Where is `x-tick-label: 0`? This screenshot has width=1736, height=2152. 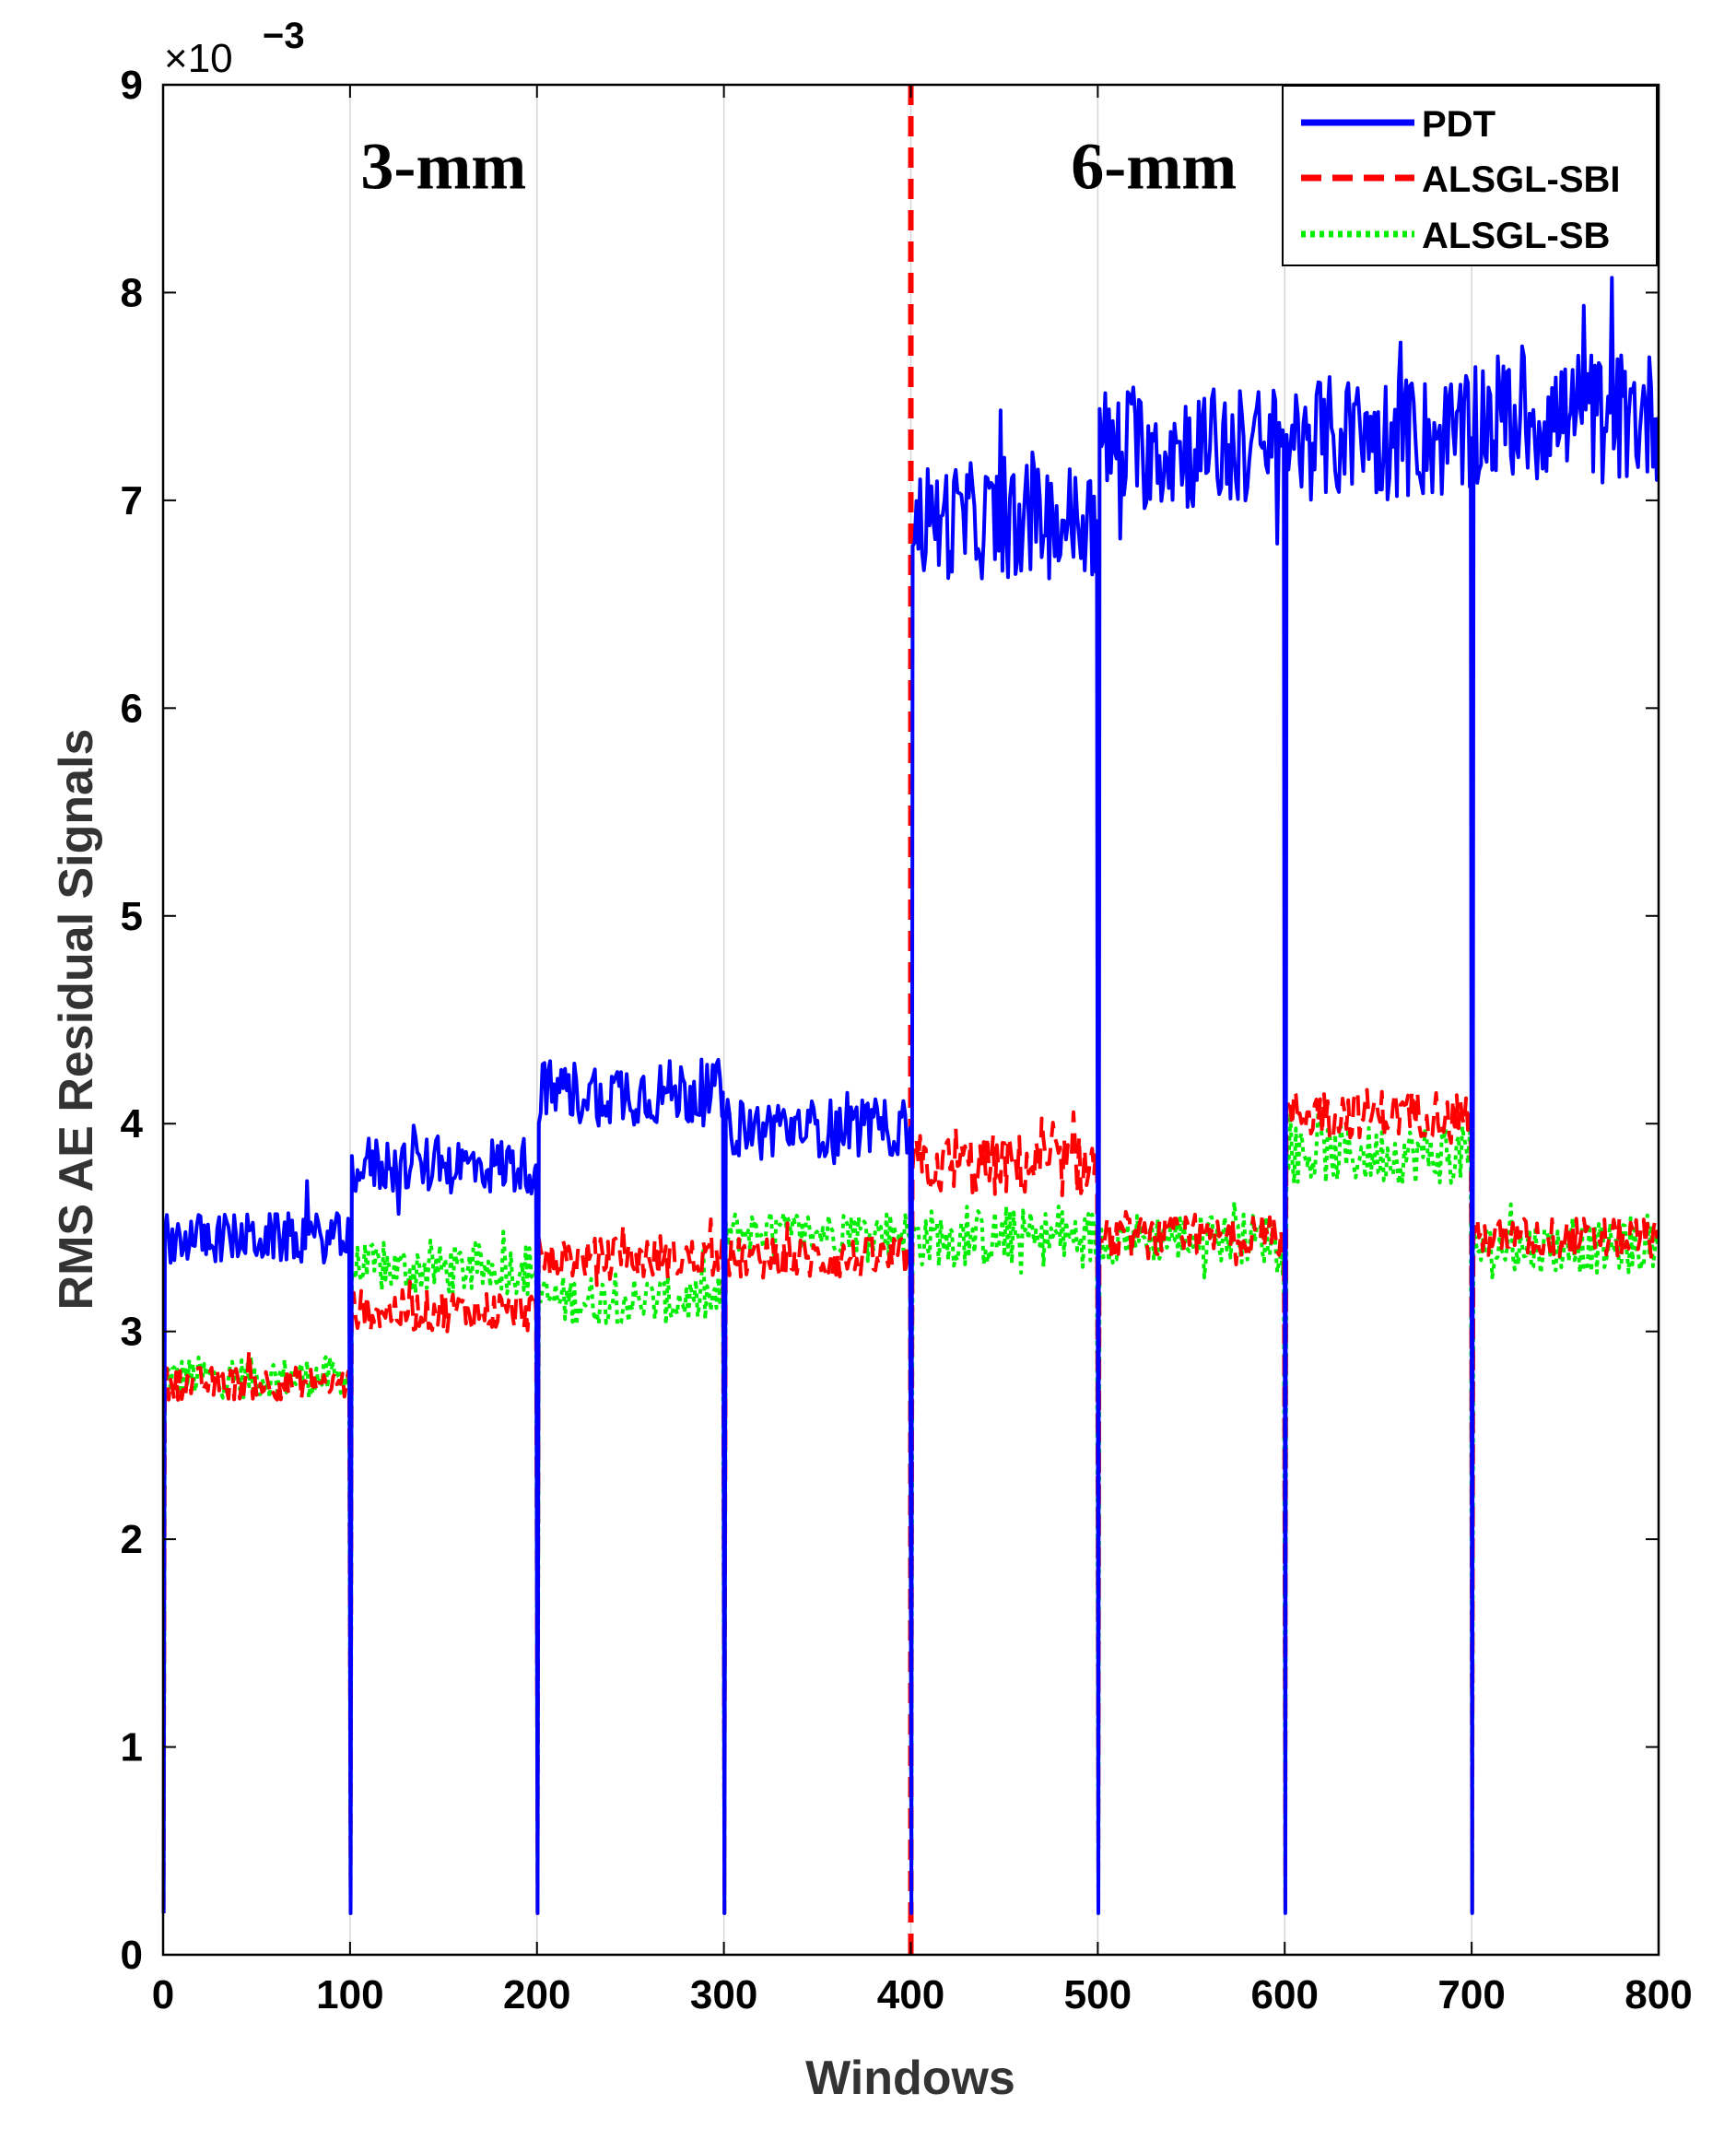 x-tick-label: 0 is located at coordinates (163, 1994).